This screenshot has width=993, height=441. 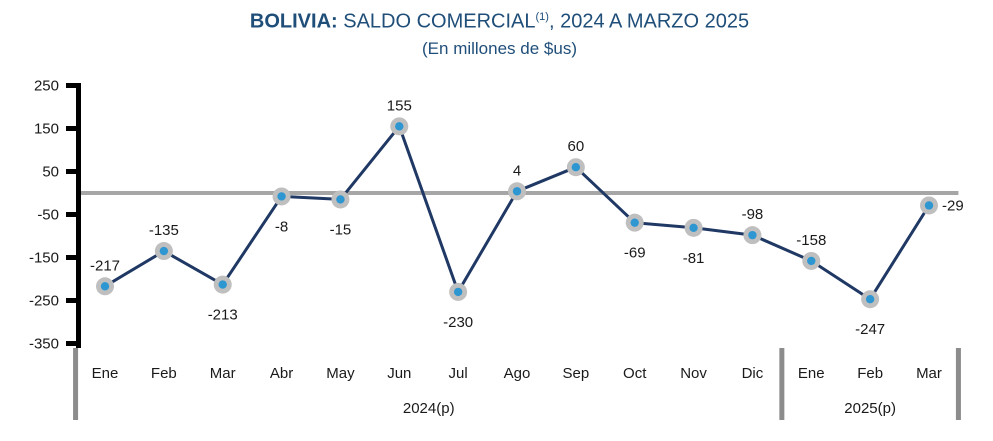 What do you see at coordinates (341, 229) in the screenshot?
I see `data-label: -15` at bounding box center [341, 229].